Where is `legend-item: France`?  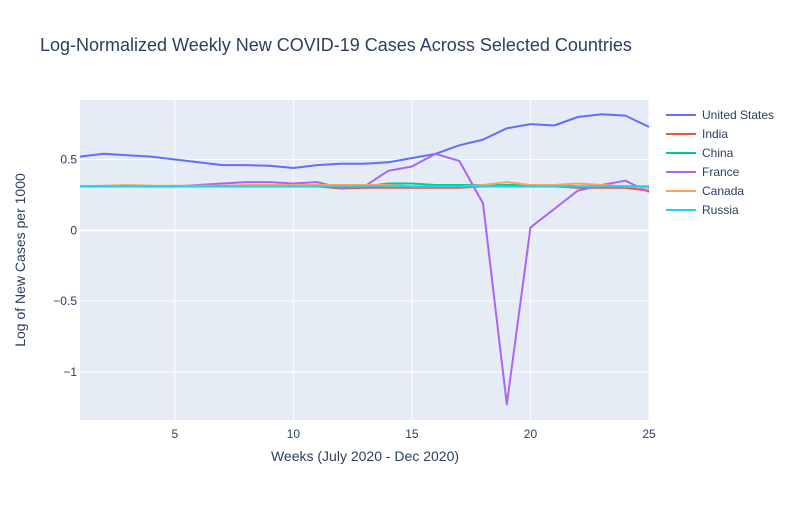
legend-item: France is located at coordinates (703, 172).